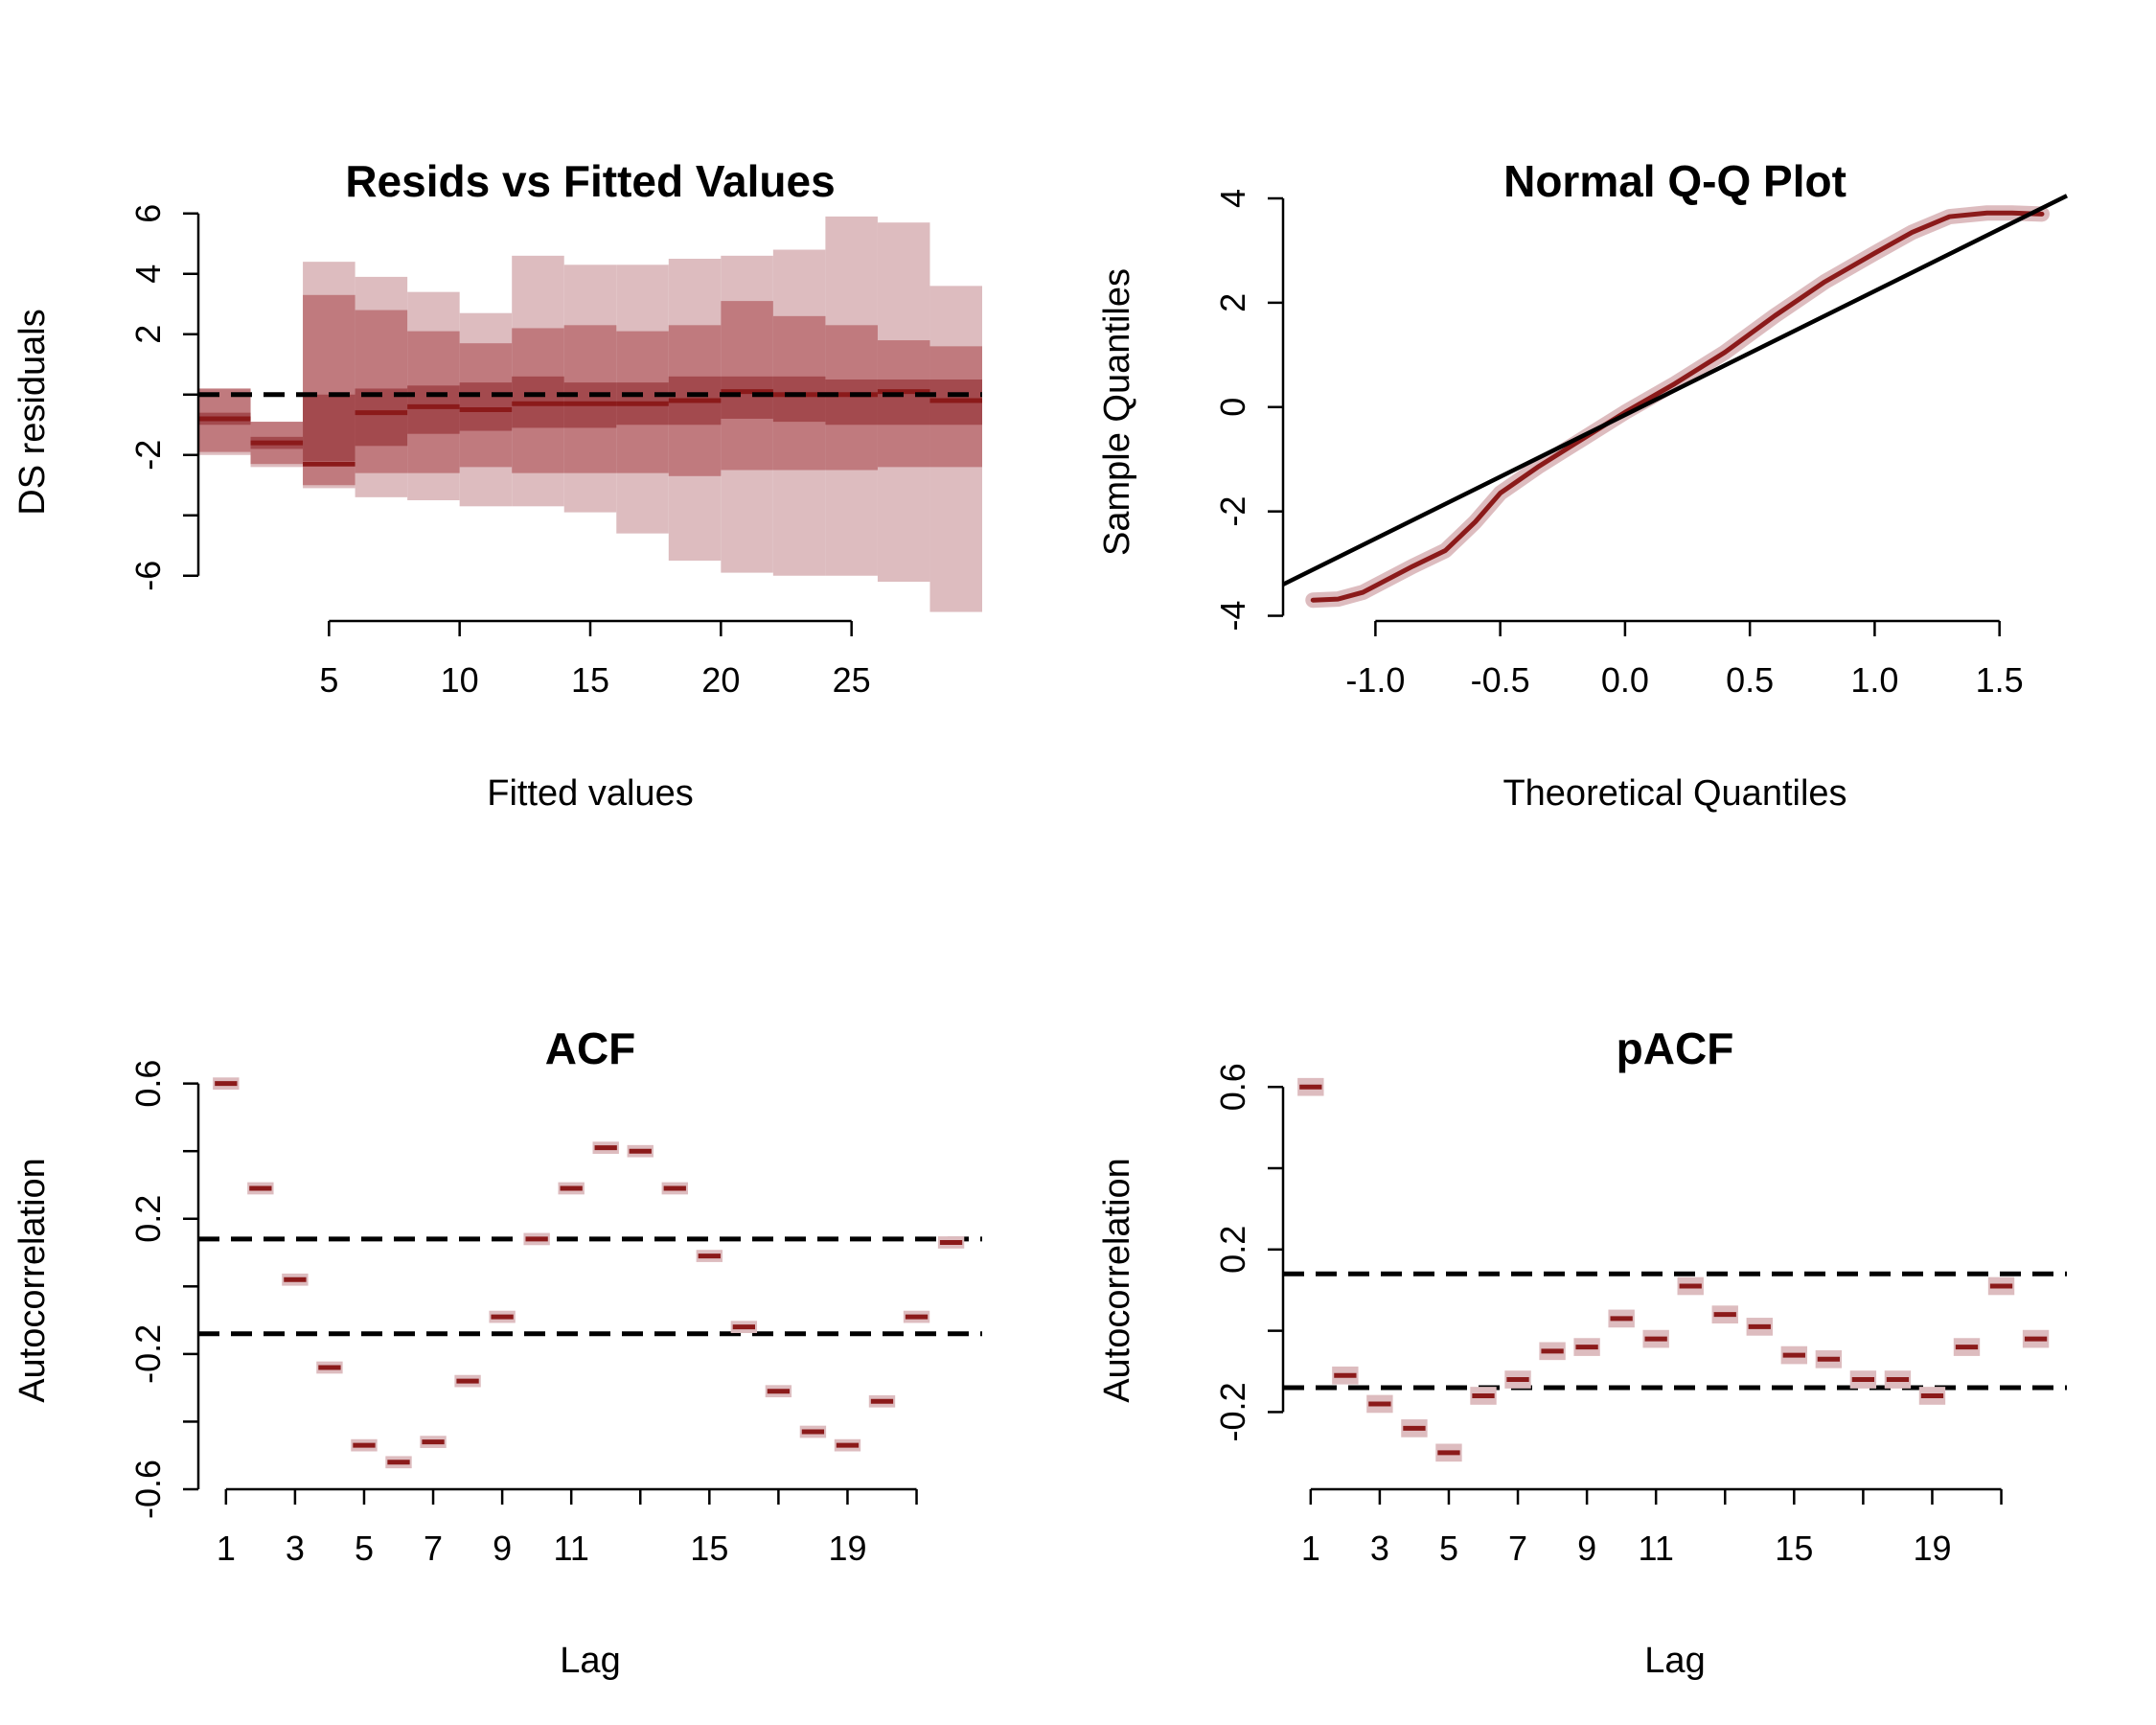 Image resolution: width=2156 pixels, height=1725 pixels. What do you see at coordinates (1655, 1548) in the screenshot?
I see `pacf-x-tick-label: 11` at bounding box center [1655, 1548].